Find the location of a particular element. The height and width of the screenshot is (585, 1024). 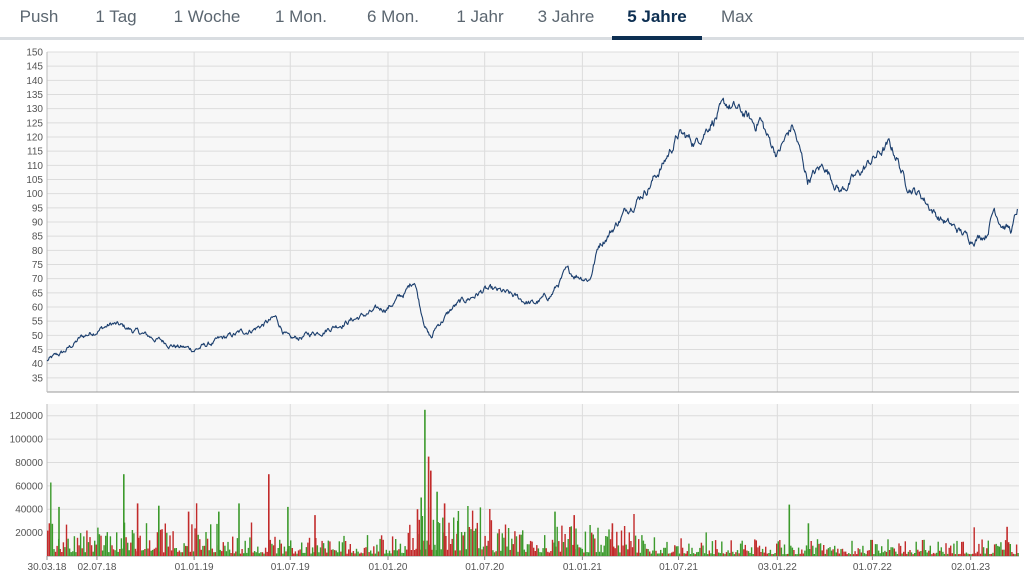

tab-1-jahr: 1 Jahr is located at coordinates (480, 16).